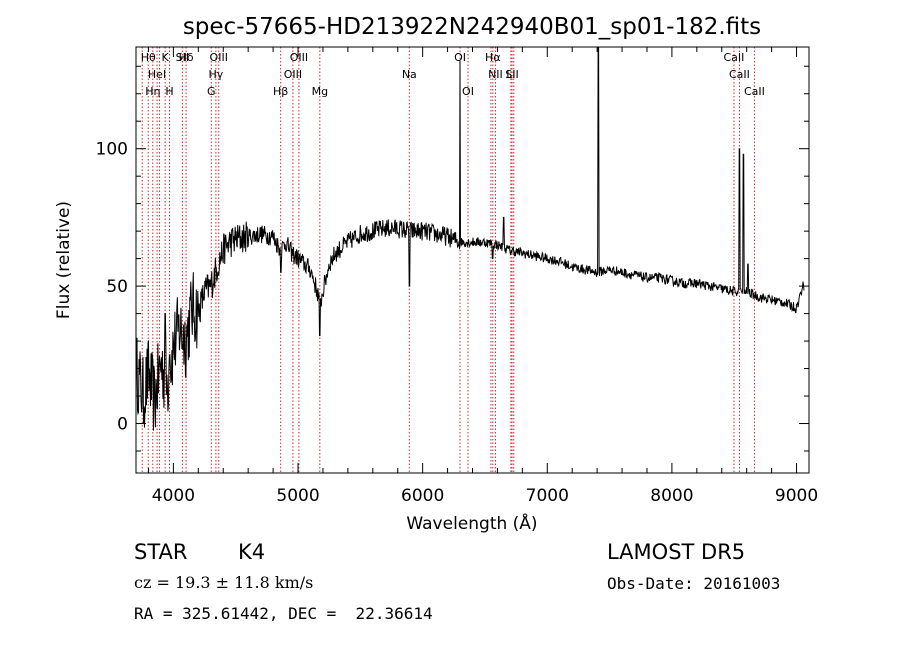 The image size is (900, 649). What do you see at coordinates (122, 425) in the screenshot?
I see `y-tick-label: 0` at bounding box center [122, 425].